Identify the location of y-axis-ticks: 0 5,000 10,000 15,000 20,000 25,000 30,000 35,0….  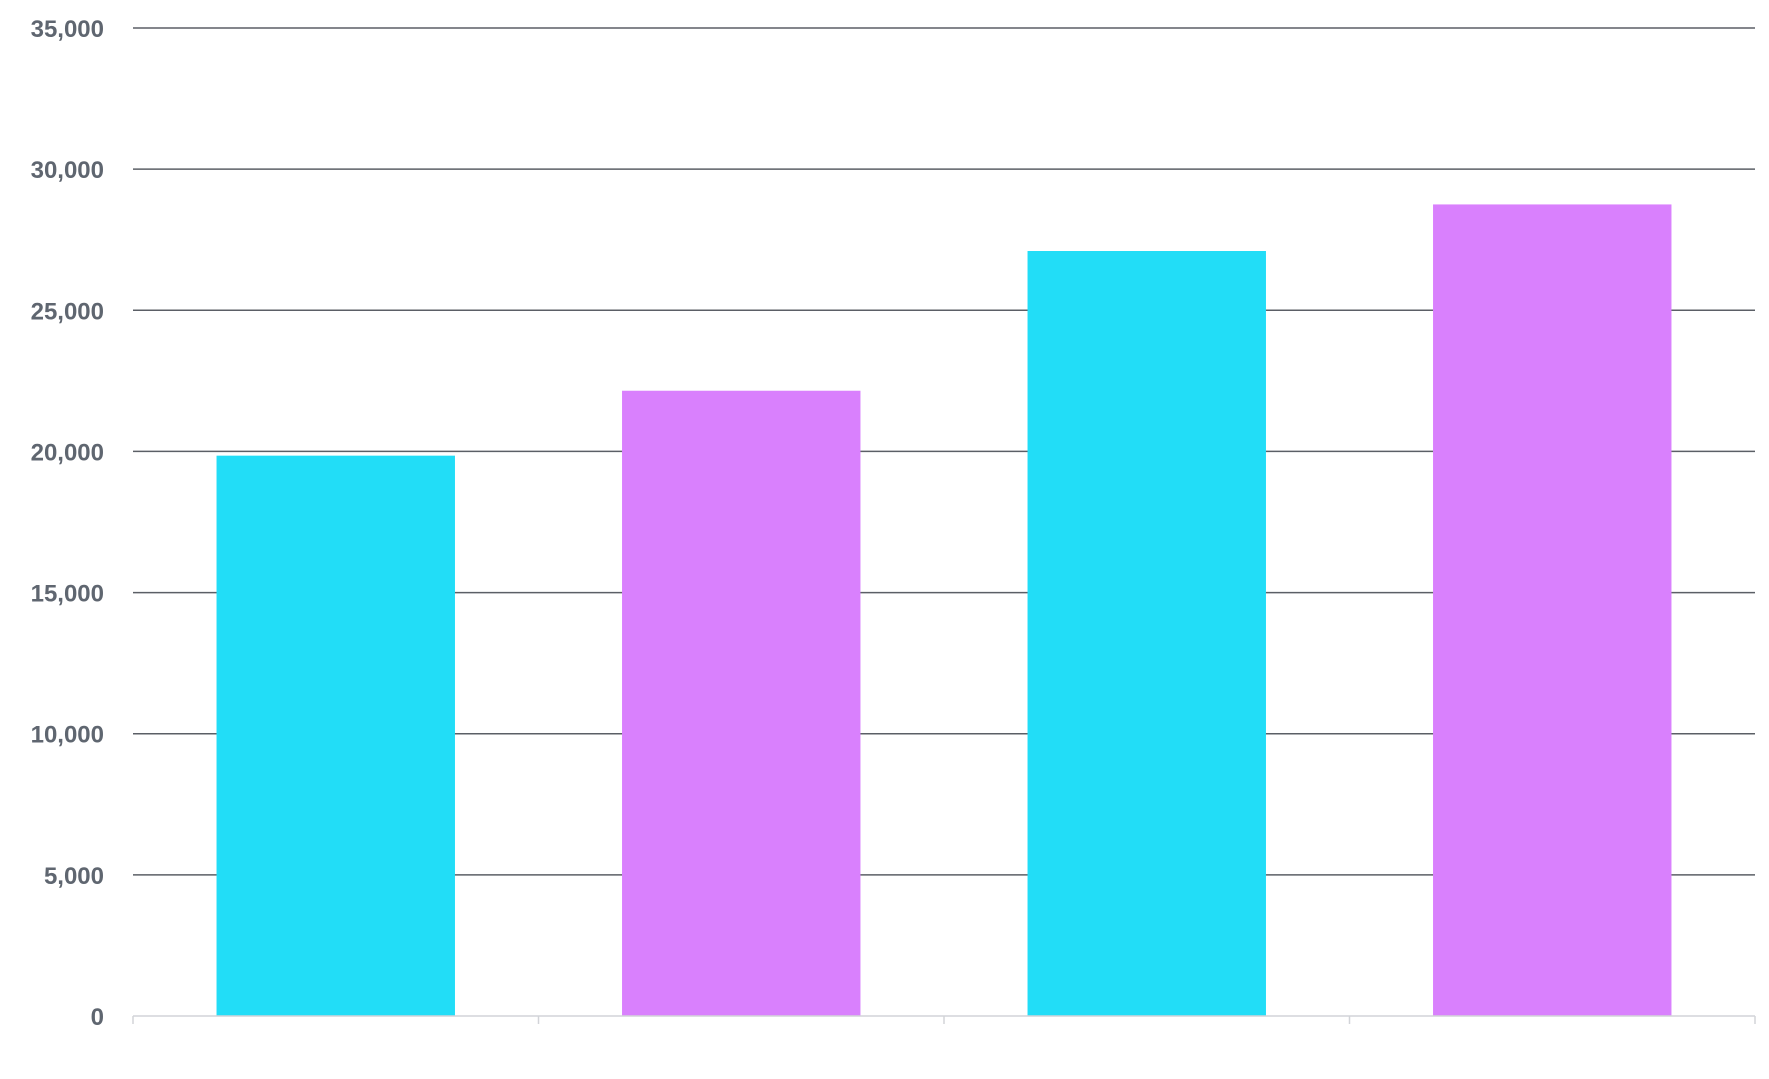
(67, 523).